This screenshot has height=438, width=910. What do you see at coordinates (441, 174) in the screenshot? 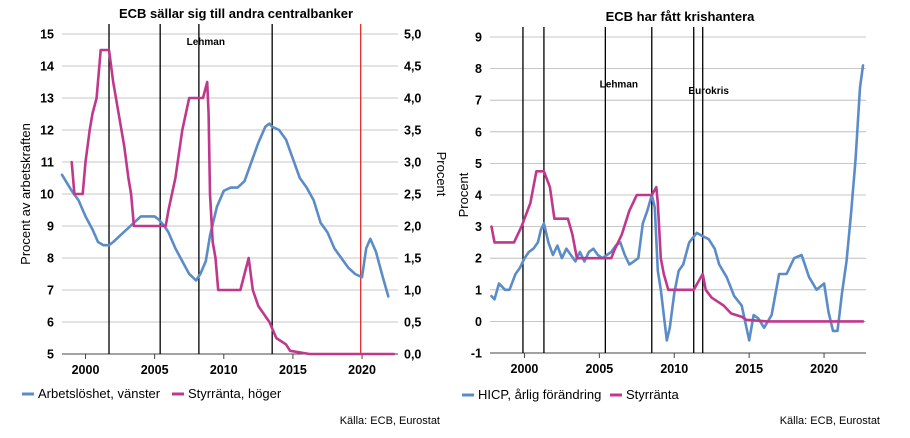
I see `y-axis-right-label: Procent` at bounding box center [441, 174].